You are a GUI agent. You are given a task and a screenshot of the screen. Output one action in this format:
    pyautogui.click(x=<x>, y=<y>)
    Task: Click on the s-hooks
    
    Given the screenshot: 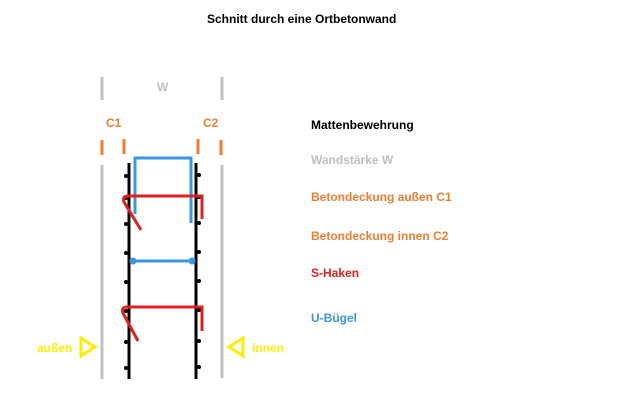 What is the action you would take?
    pyautogui.click(x=162, y=268)
    